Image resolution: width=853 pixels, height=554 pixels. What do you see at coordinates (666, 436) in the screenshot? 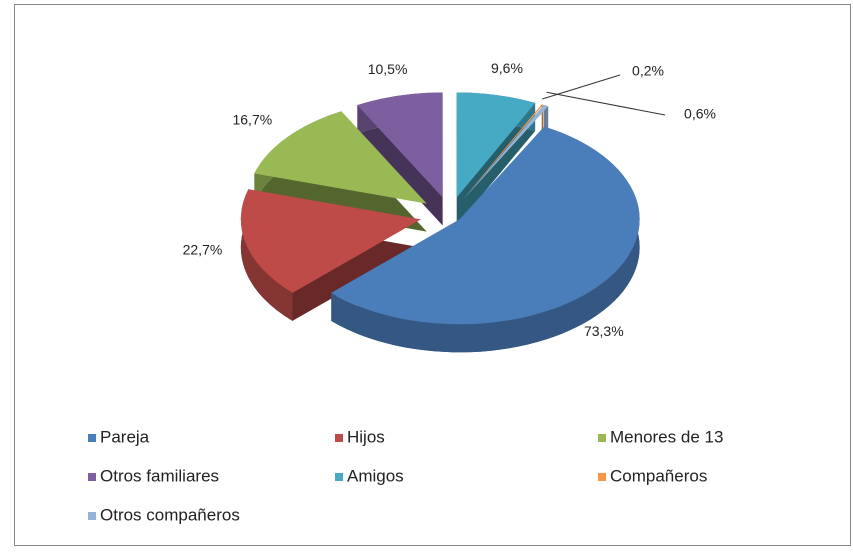
I see `legend-label: Menores de 13` at bounding box center [666, 436].